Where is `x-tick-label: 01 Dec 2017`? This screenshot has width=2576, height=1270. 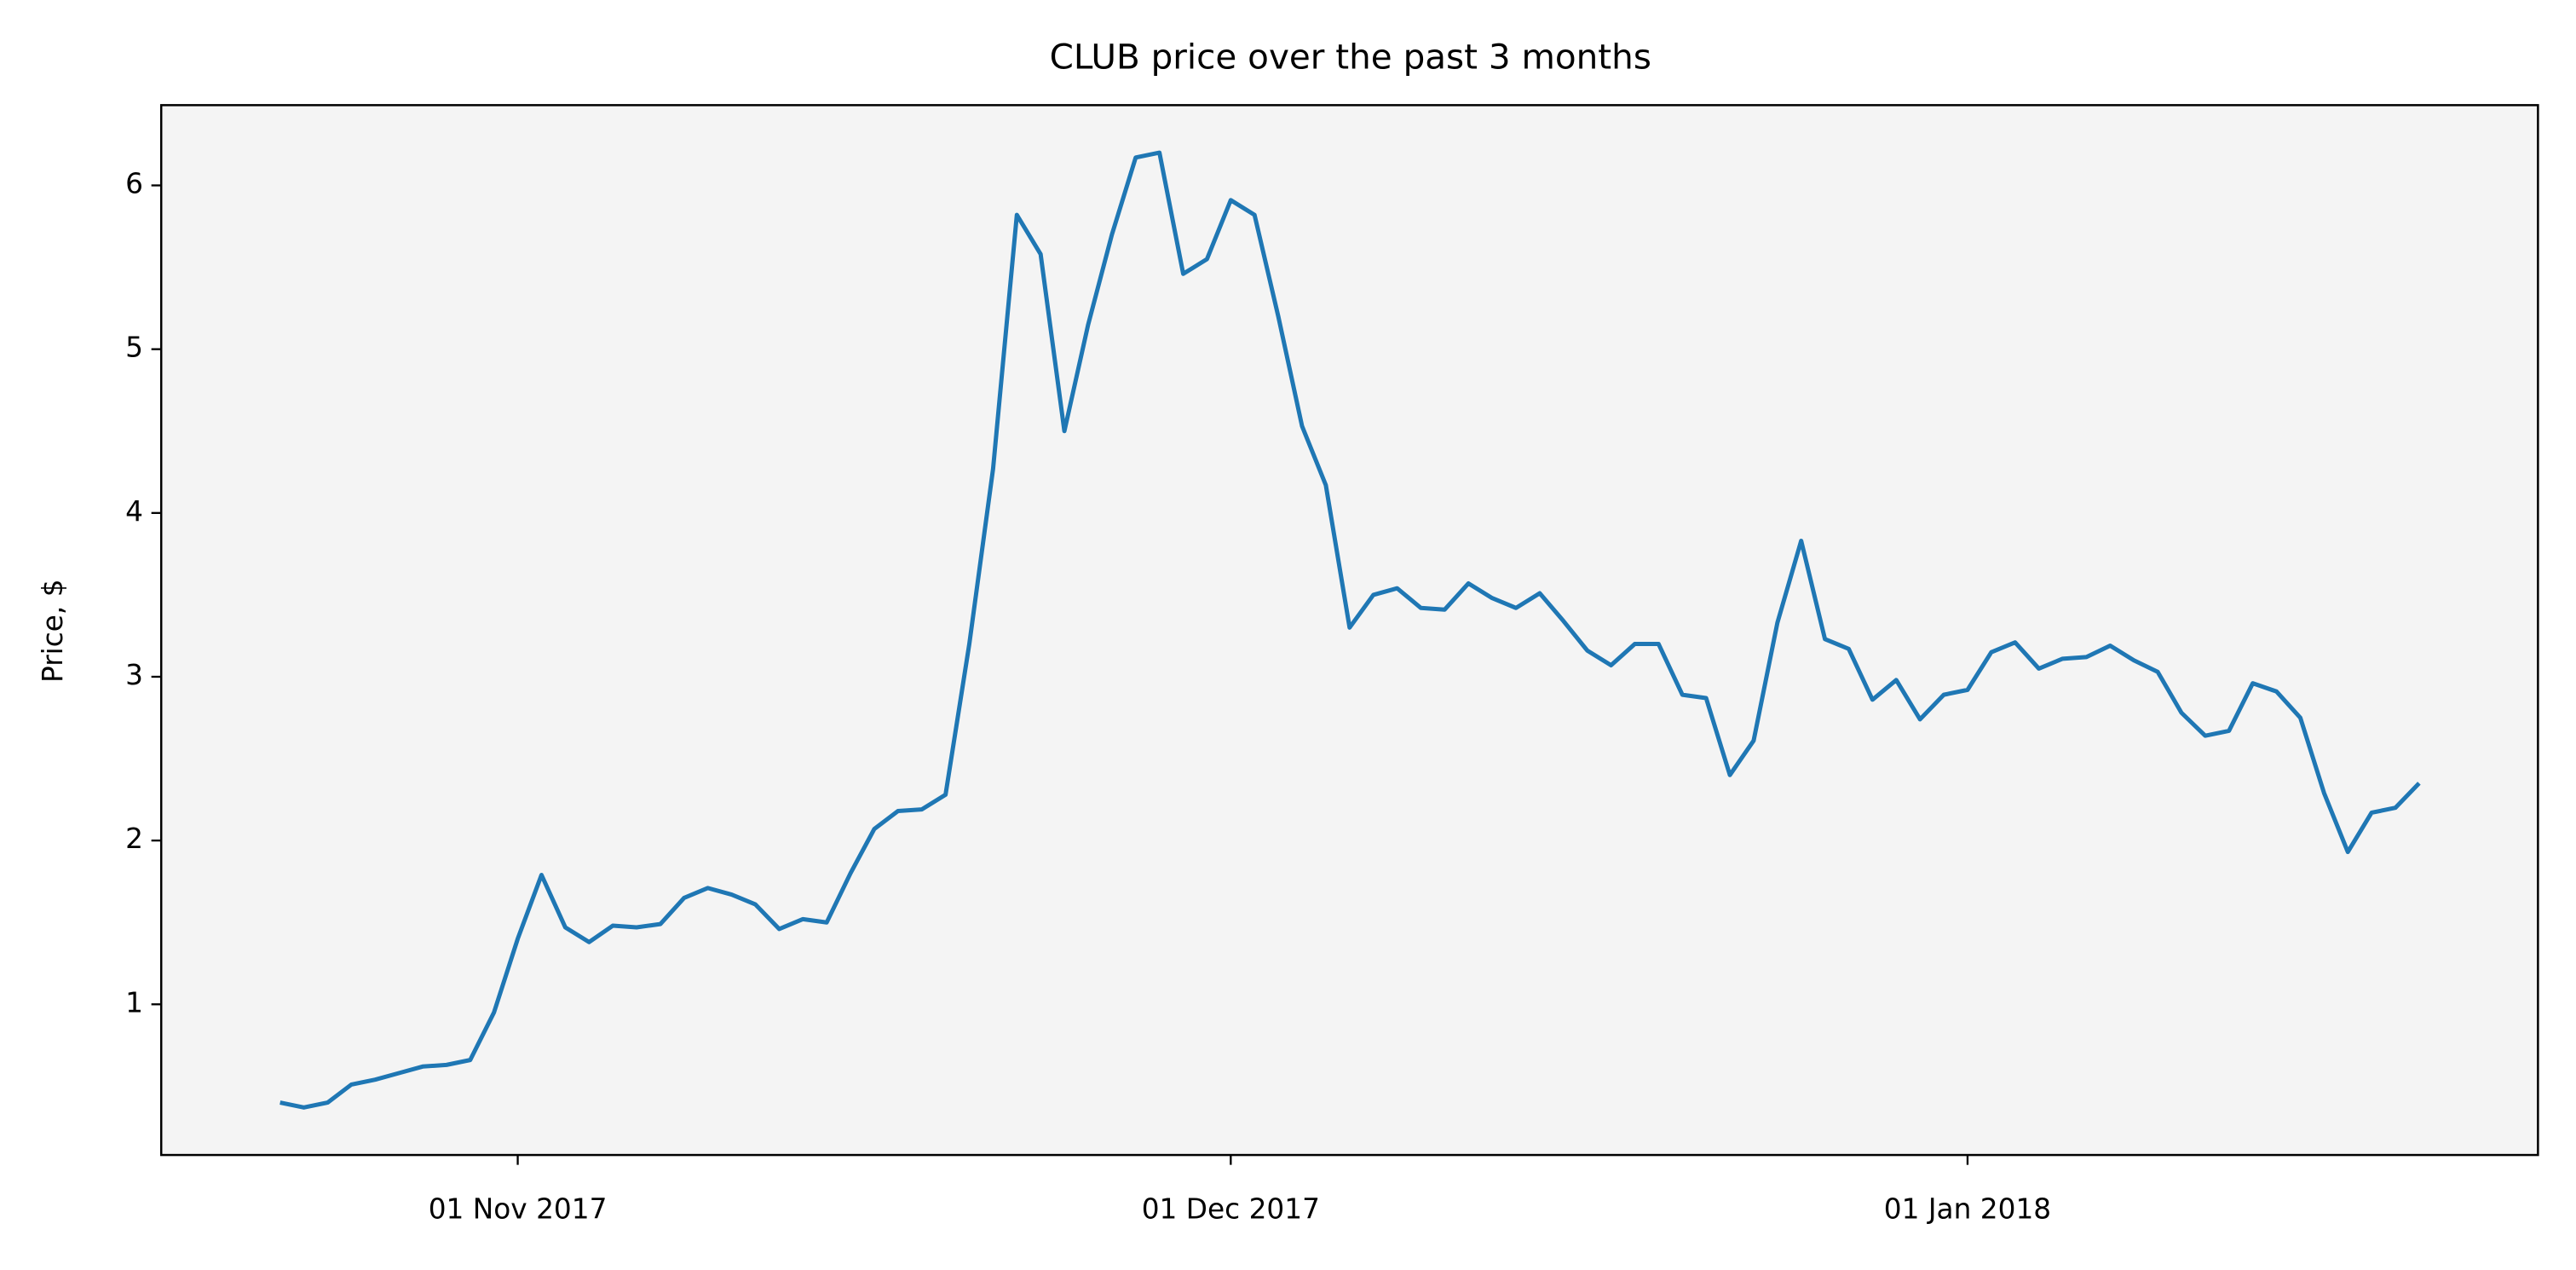 x-tick-label: 01 Dec 2017 is located at coordinates (1231, 1209).